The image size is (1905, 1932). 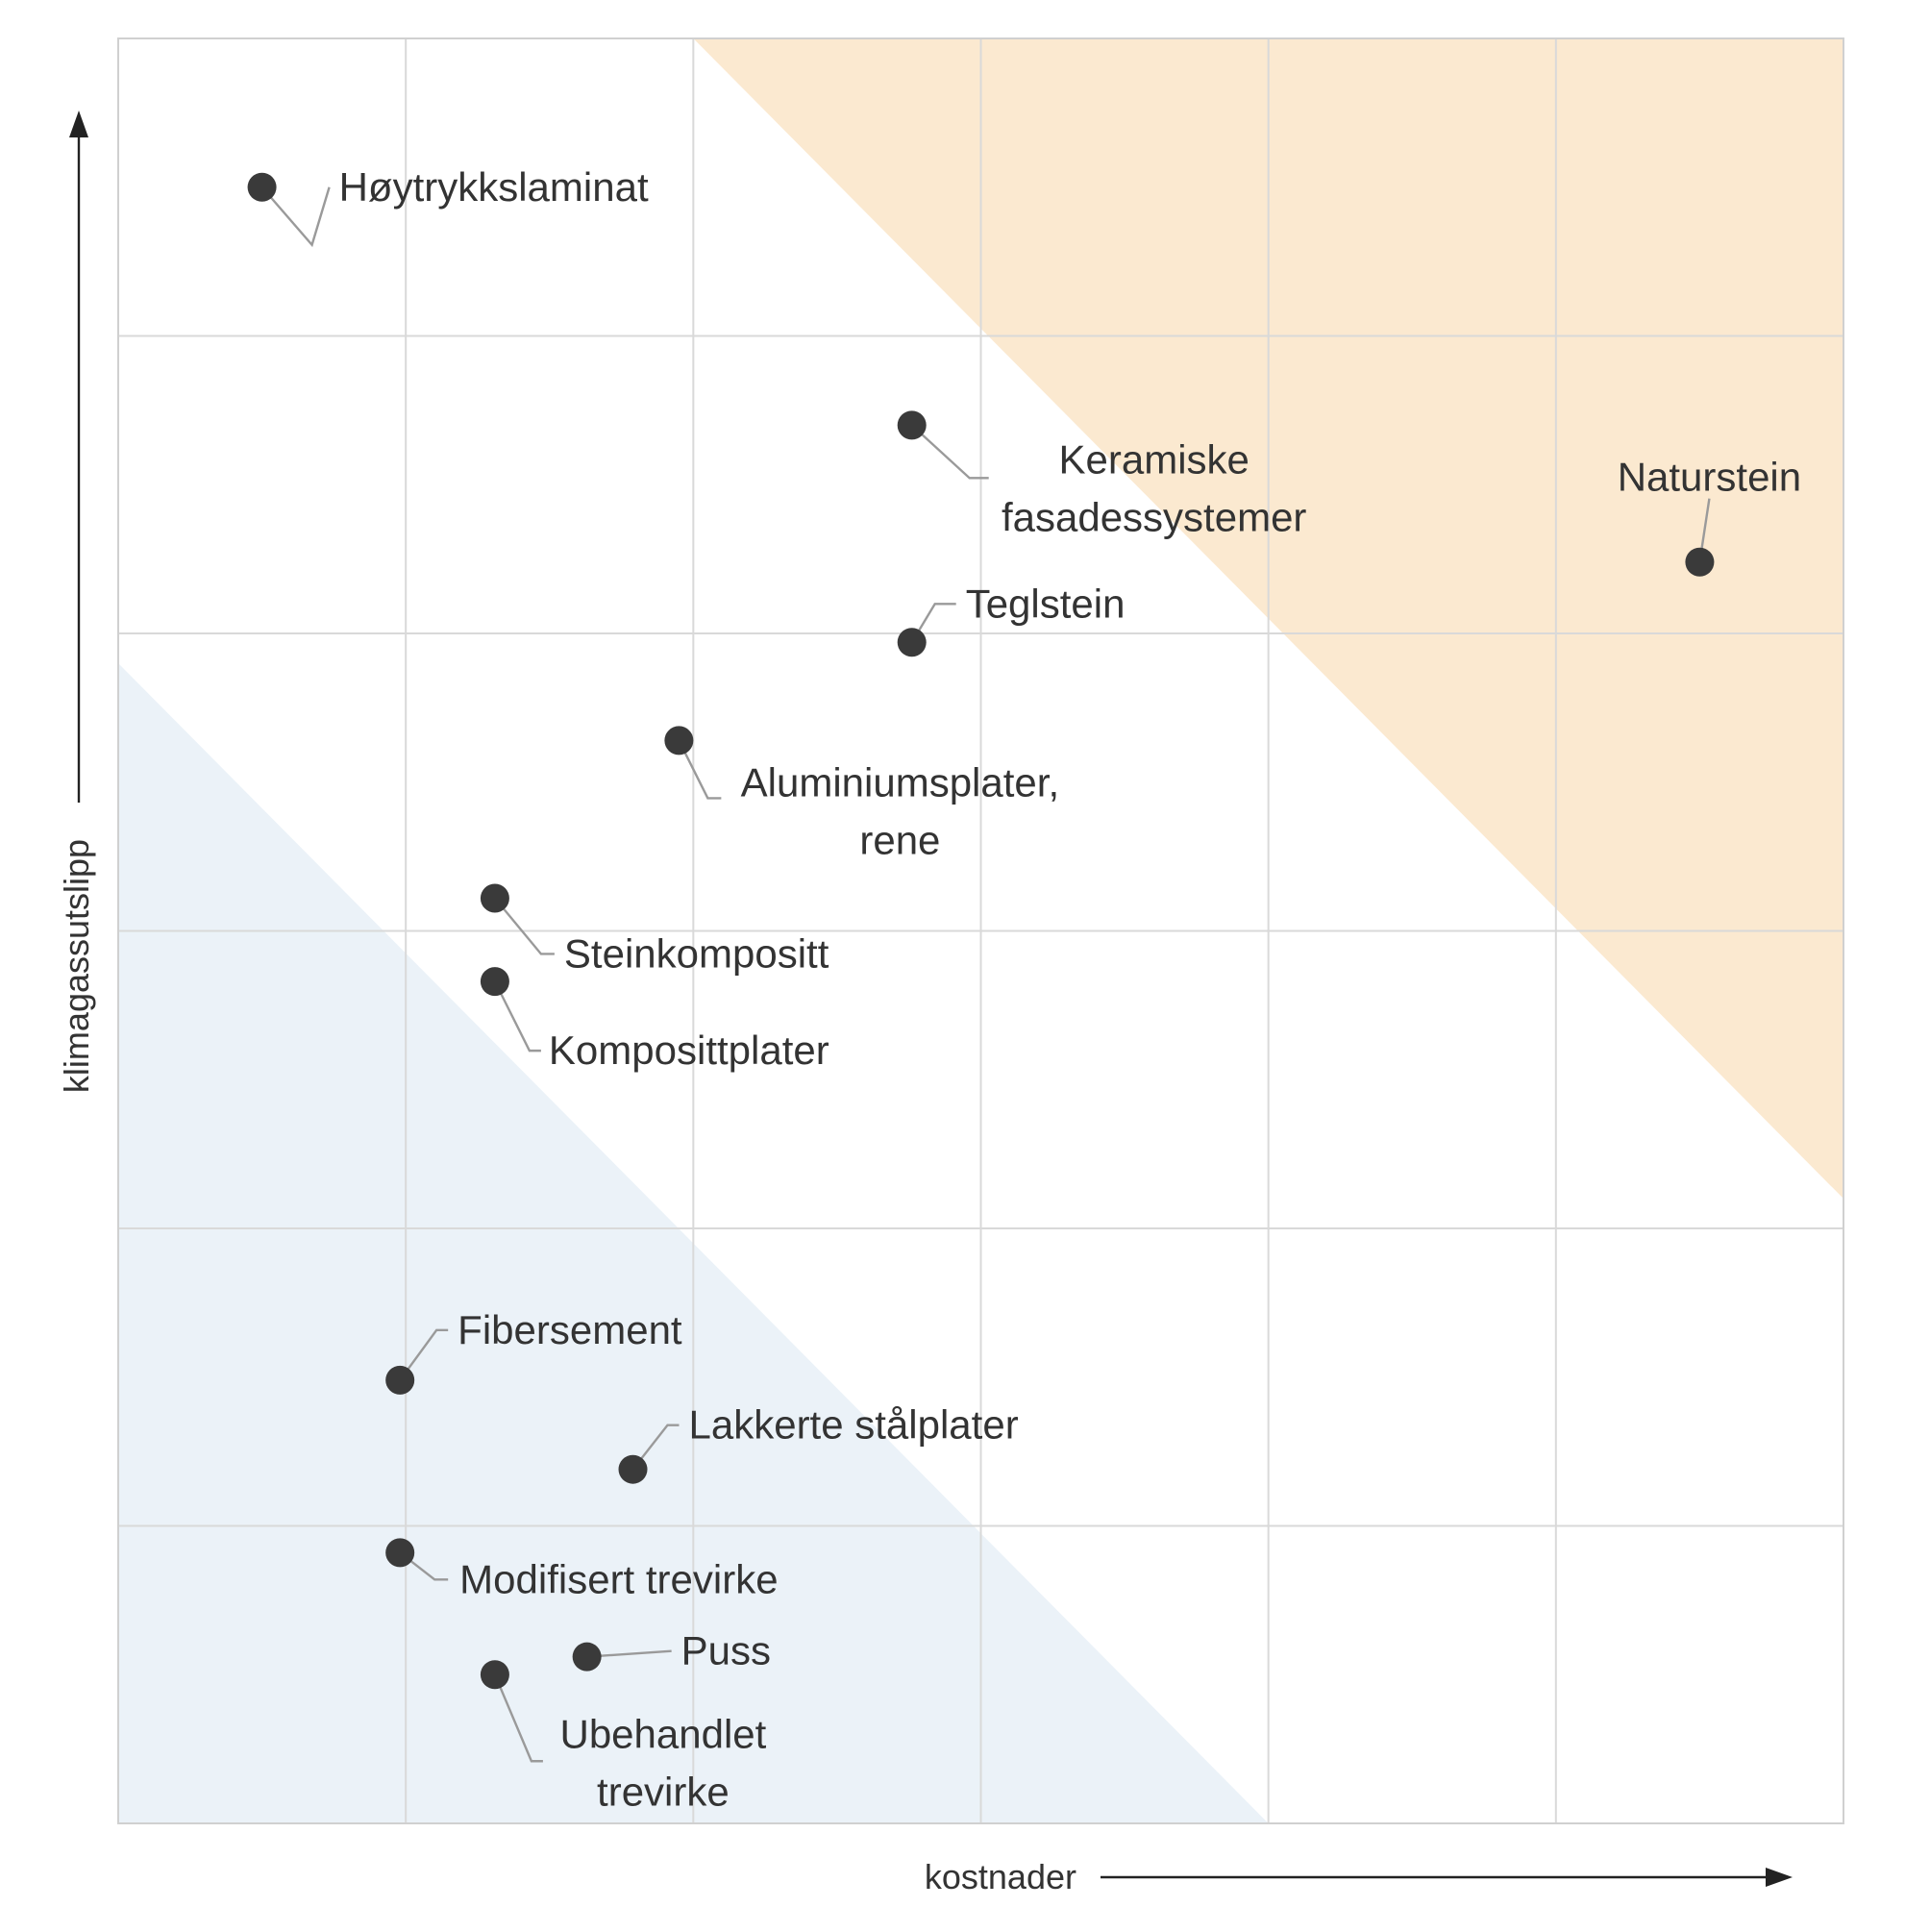 I want to click on data-point: Lakkerte stålplater, so click(x=818, y=1443).